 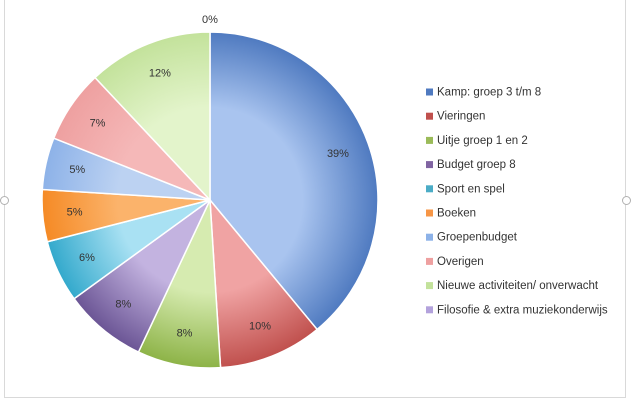 What do you see at coordinates (160, 73) in the screenshot?
I see `data-label-9: 12%` at bounding box center [160, 73].